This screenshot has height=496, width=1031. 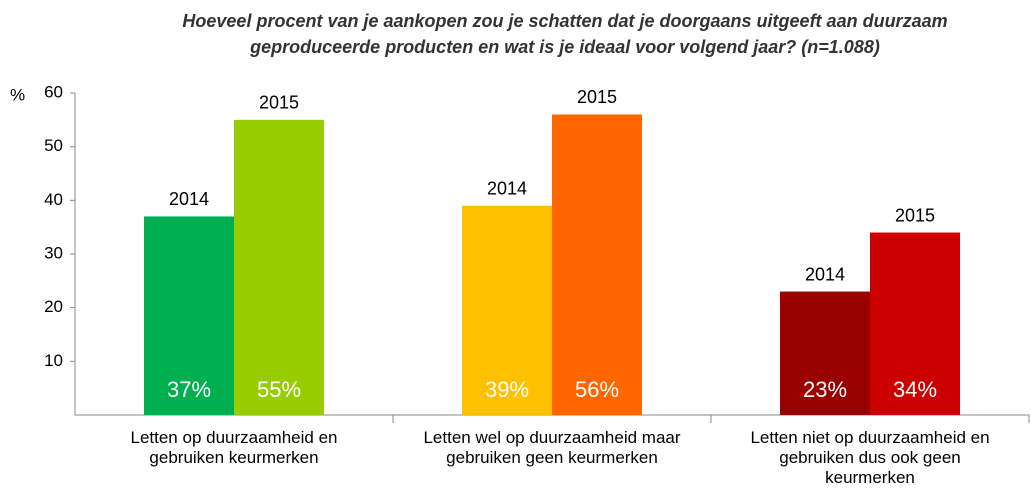 I want to click on y-tick-label: 10, so click(x=53, y=360).